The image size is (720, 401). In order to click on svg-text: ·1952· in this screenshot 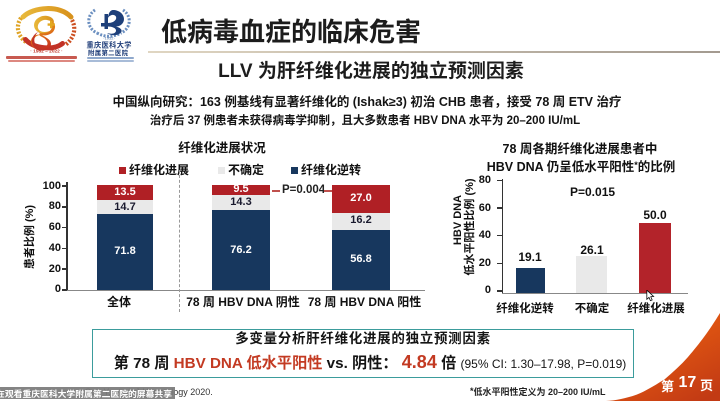, I will do `click(109, 38)`.